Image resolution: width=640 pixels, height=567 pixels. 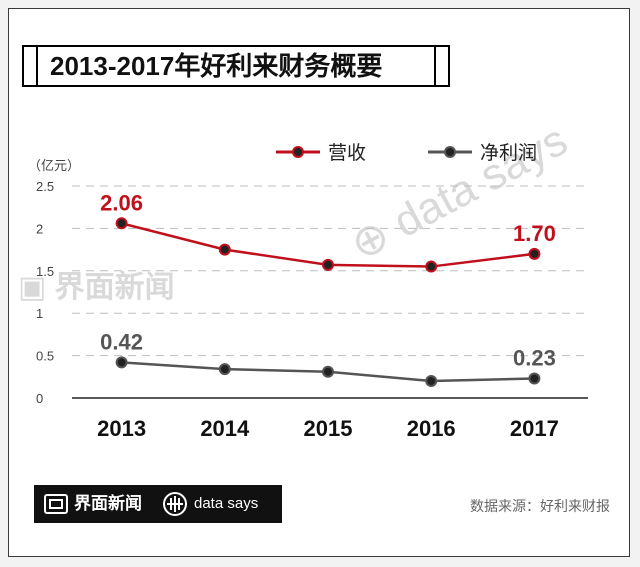 I want to click on x-tick-label: 2014, so click(x=225, y=428).